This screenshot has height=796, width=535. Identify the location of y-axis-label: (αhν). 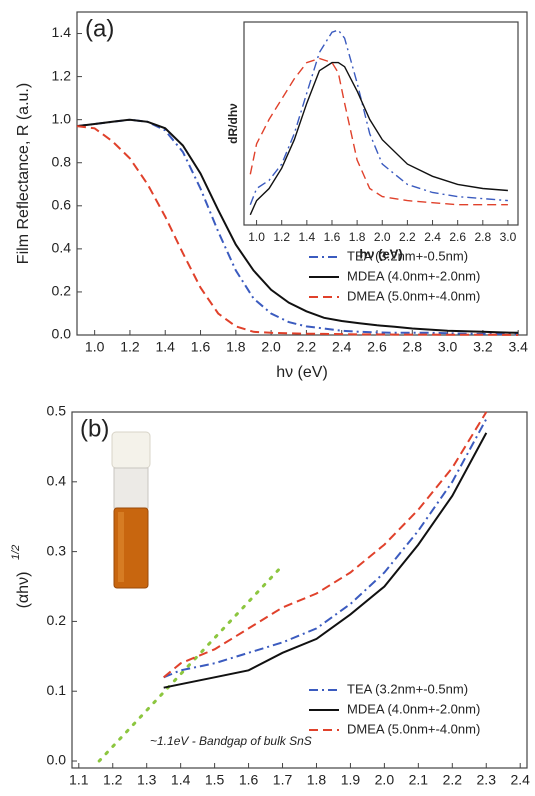
(23, 590).